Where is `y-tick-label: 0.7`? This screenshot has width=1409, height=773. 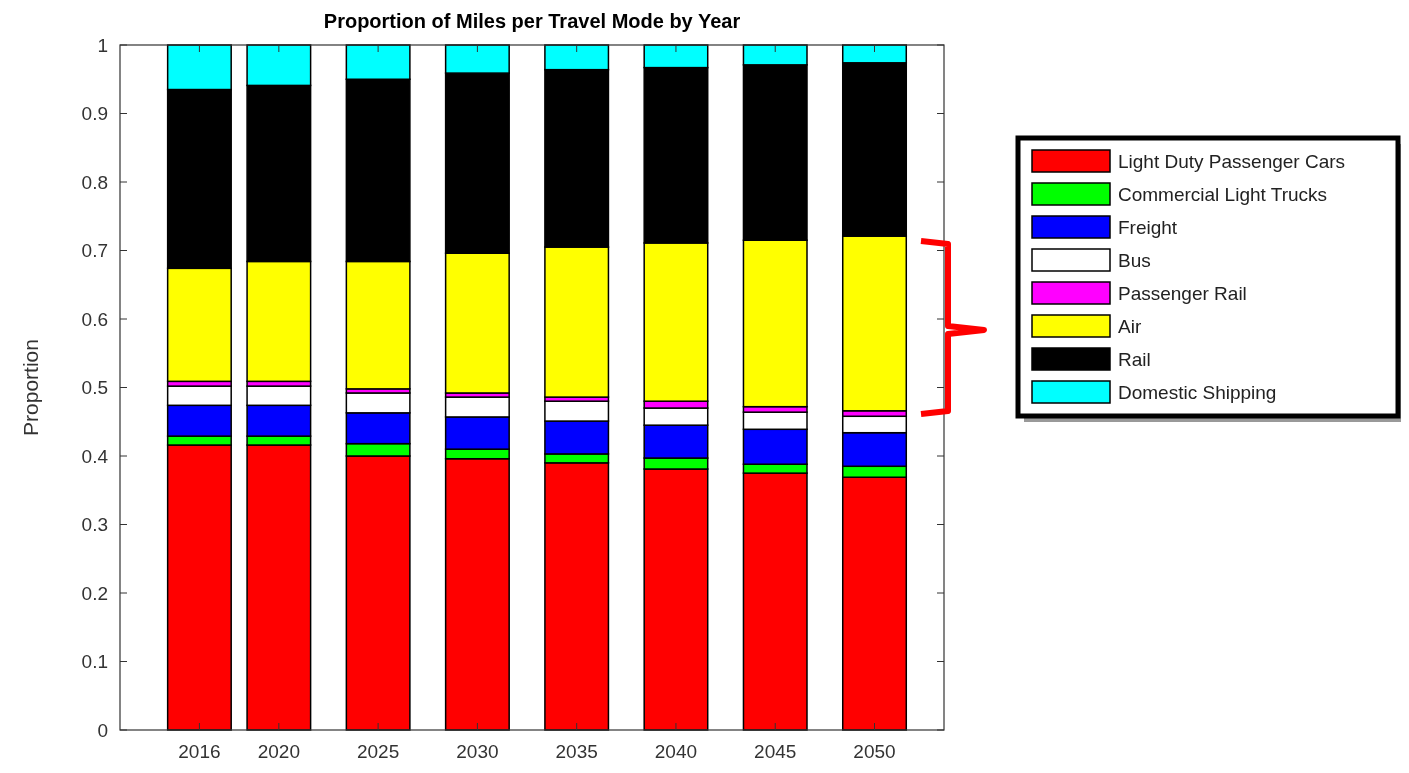
y-tick-label: 0.7 is located at coordinates (94, 251).